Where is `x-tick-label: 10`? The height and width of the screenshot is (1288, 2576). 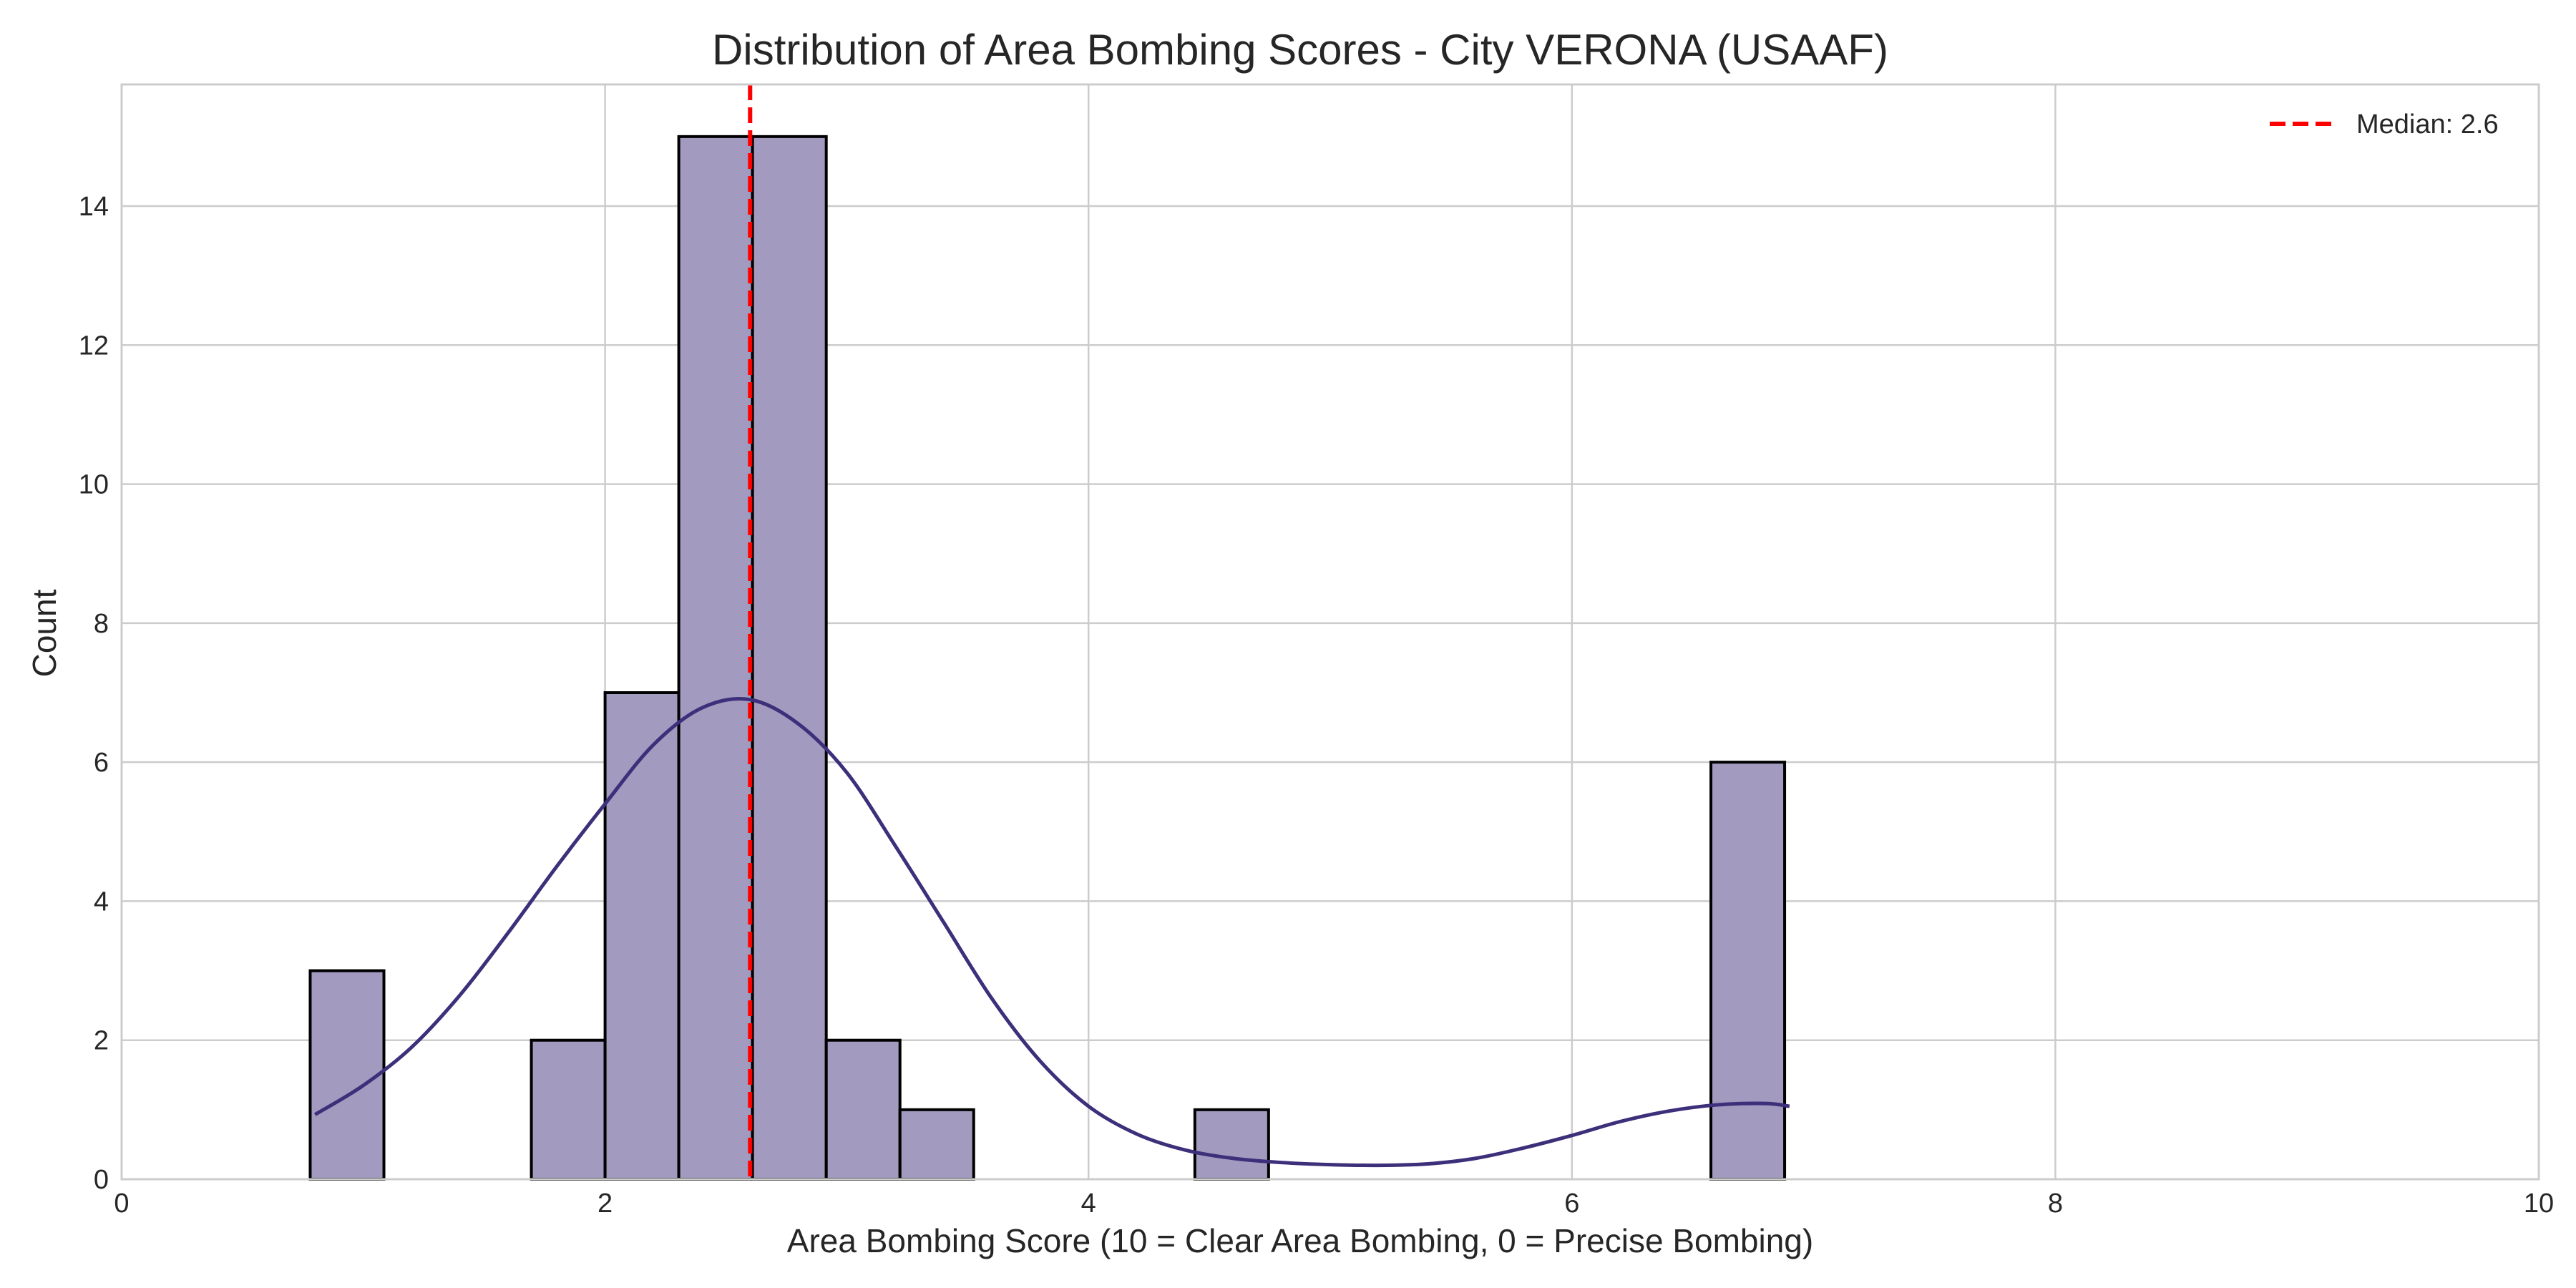 x-tick-label: 10 is located at coordinates (2539, 1204).